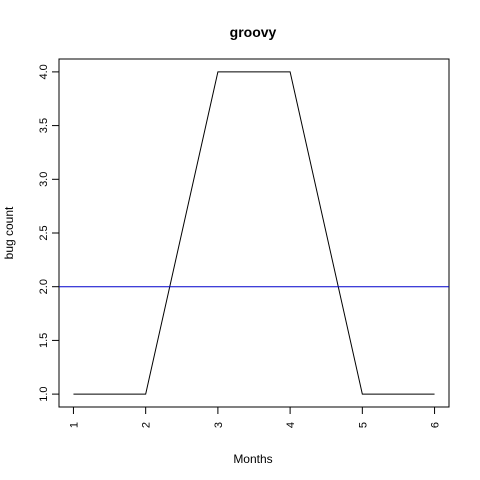 Image resolution: width=480 pixels, height=480 pixels. What do you see at coordinates (74, 425) in the screenshot?
I see `x-tick-label: 1` at bounding box center [74, 425].